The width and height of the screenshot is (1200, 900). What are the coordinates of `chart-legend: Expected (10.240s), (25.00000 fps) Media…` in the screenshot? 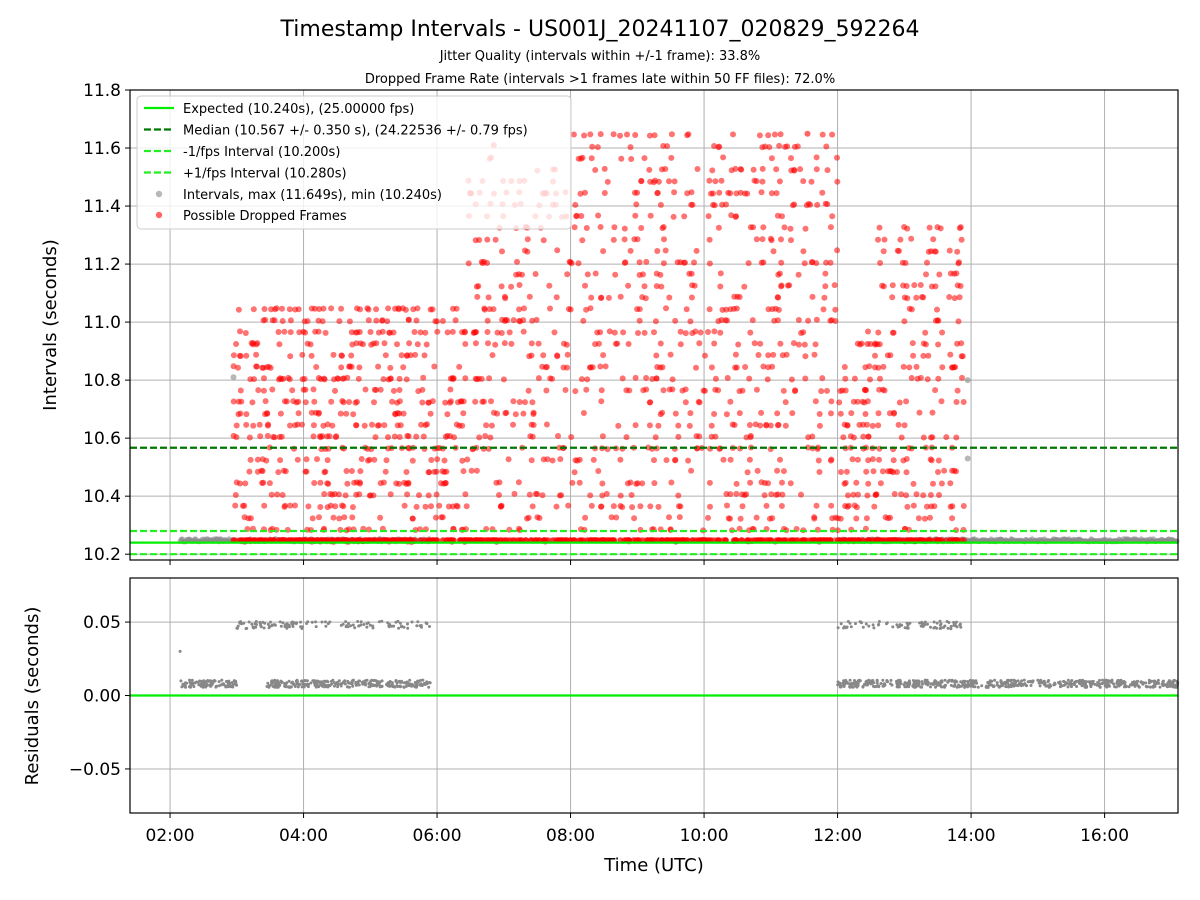 It's located at (354, 162).